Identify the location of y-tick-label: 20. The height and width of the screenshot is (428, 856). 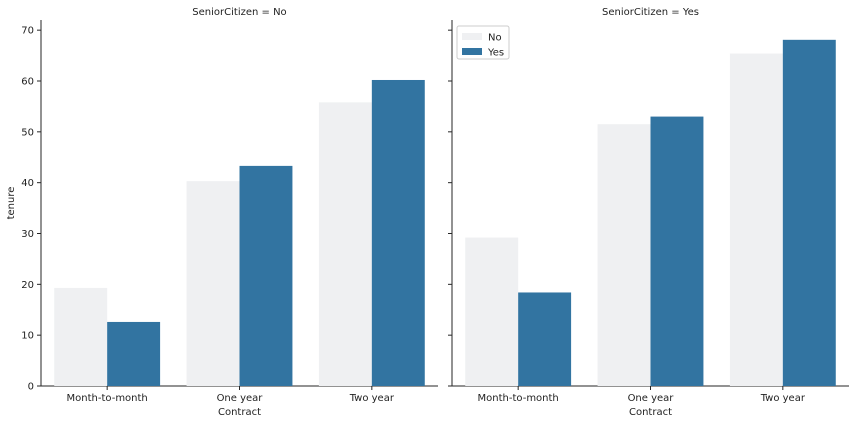
(27, 285).